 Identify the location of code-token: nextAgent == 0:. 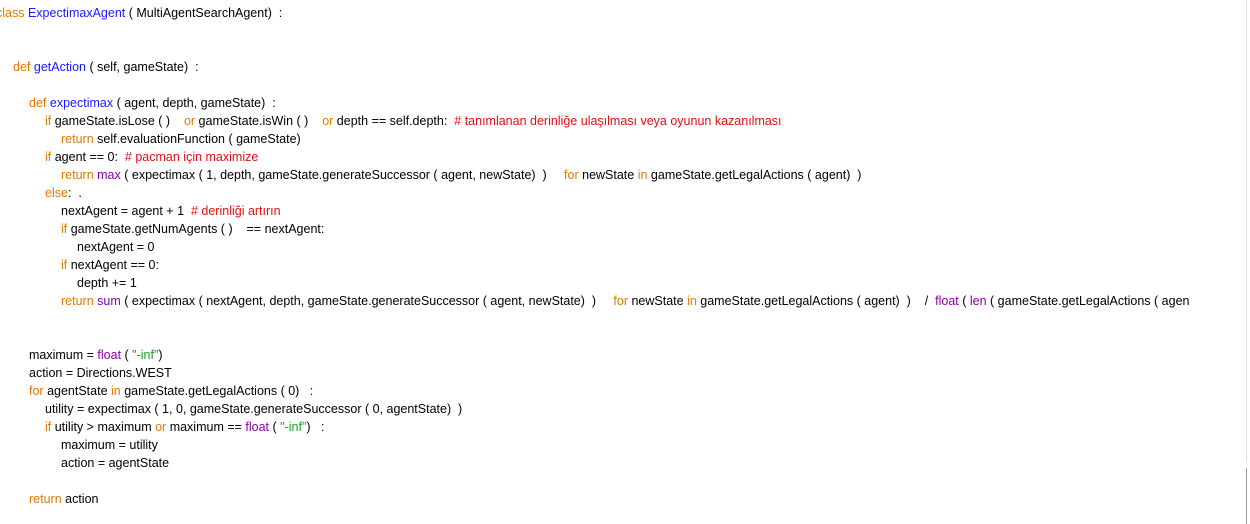
(113, 265).